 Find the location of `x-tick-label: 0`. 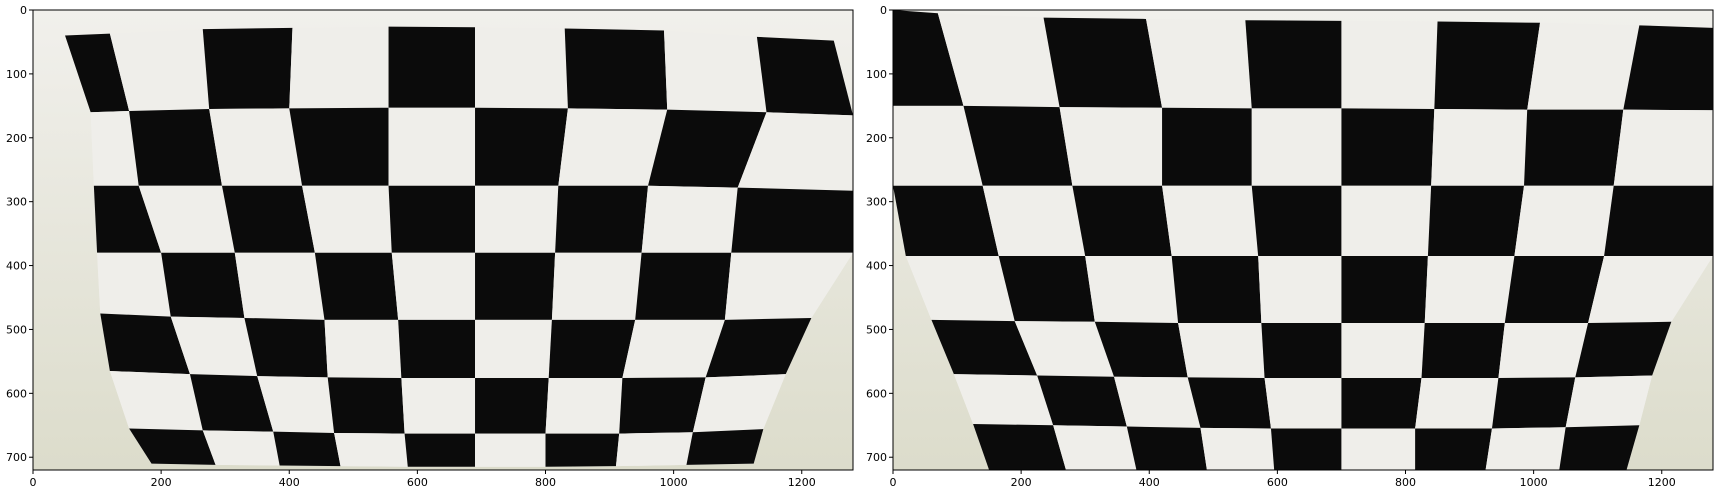

x-tick-label: 0 is located at coordinates (33, 482).